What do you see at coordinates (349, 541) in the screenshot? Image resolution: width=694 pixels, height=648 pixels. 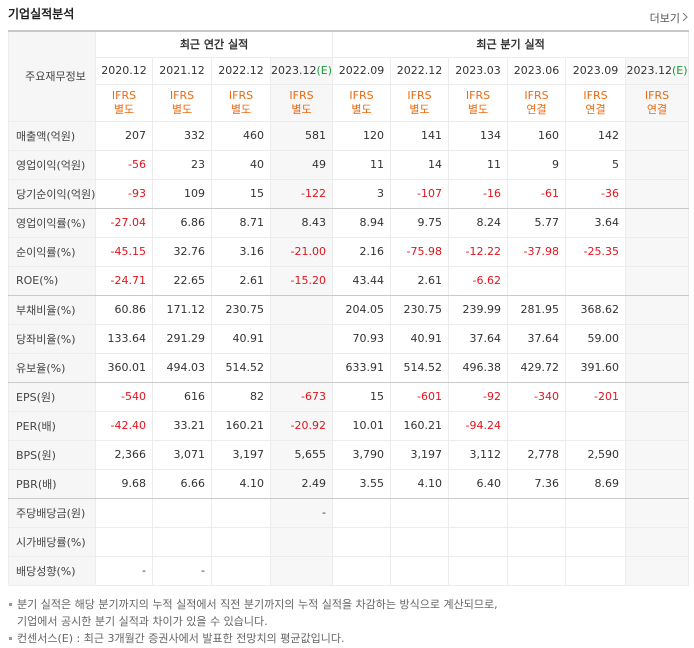 I see `data-row: 시가배당률(%)` at bounding box center [349, 541].